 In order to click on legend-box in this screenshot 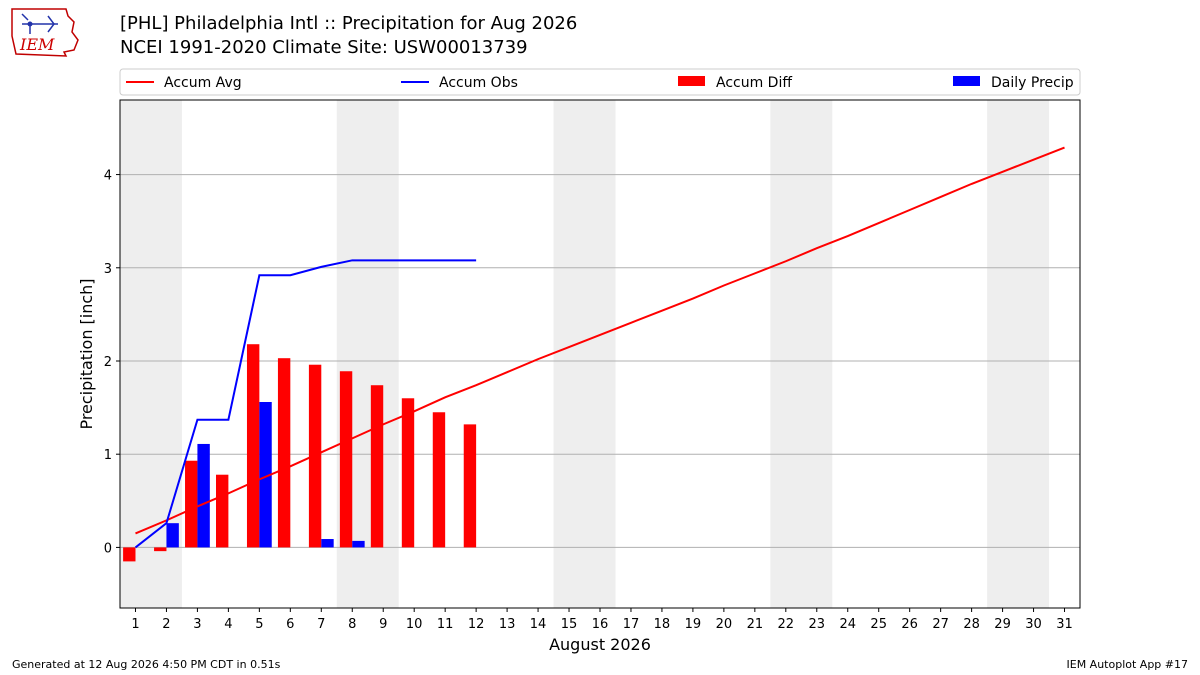, I will do `click(600, 82)`.